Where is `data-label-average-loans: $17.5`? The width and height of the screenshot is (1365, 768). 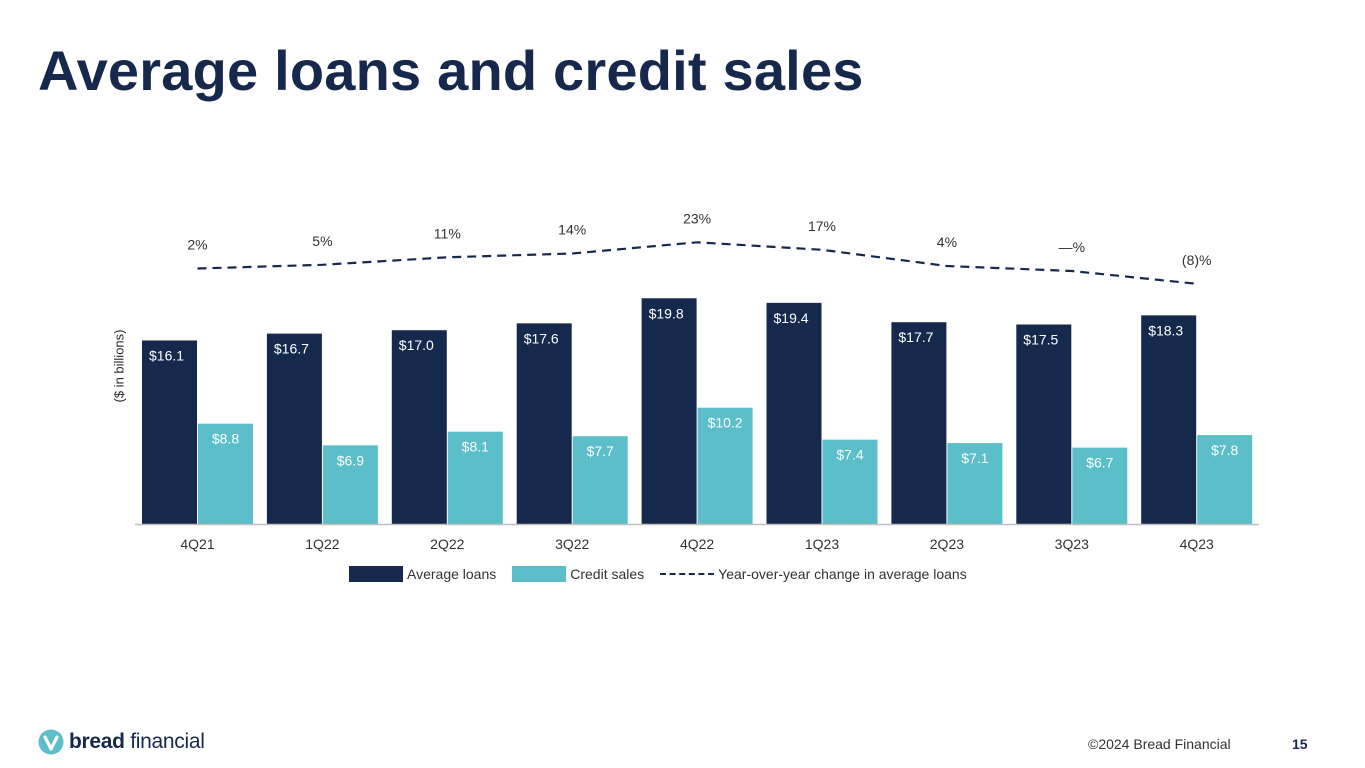
data-label-average-loans: $17.5 is located at coordinates (1040, 340).